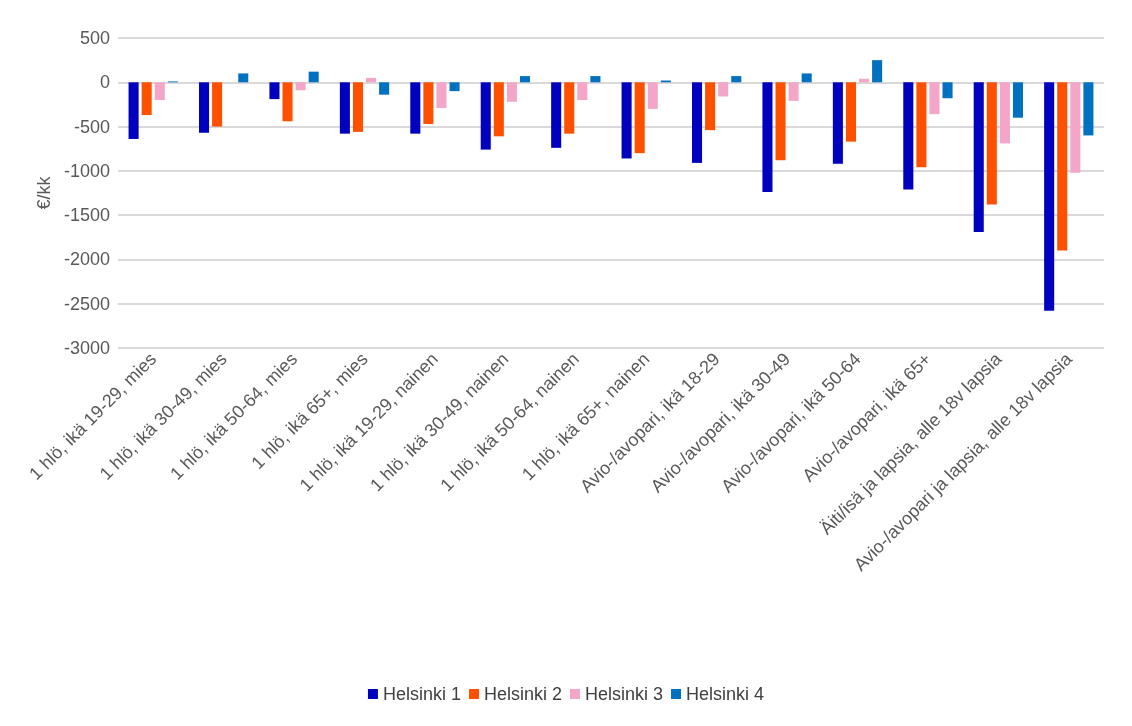  I want to click on y-tick-label: 500, so click(94, 38).